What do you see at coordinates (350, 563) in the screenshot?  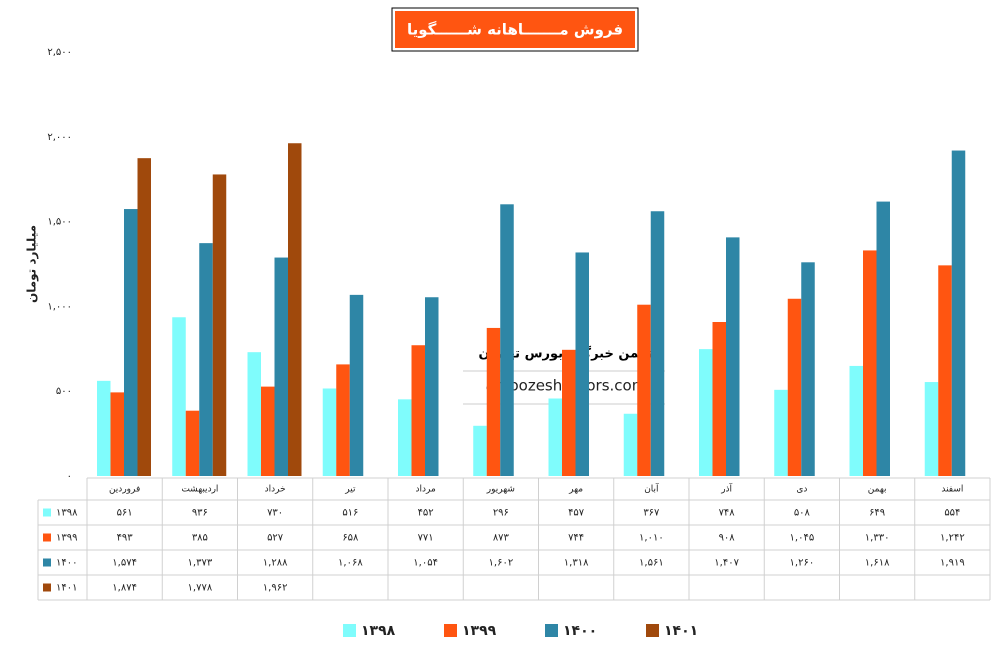 I see `table-cell: ۱,۰۶۸` at bounding box center [350, 563].